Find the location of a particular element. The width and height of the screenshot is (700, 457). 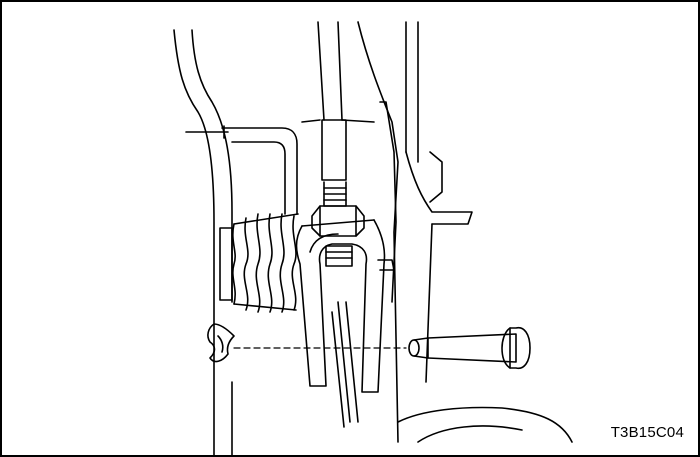

shift-rod-icon is located at coordinates (338, 224).